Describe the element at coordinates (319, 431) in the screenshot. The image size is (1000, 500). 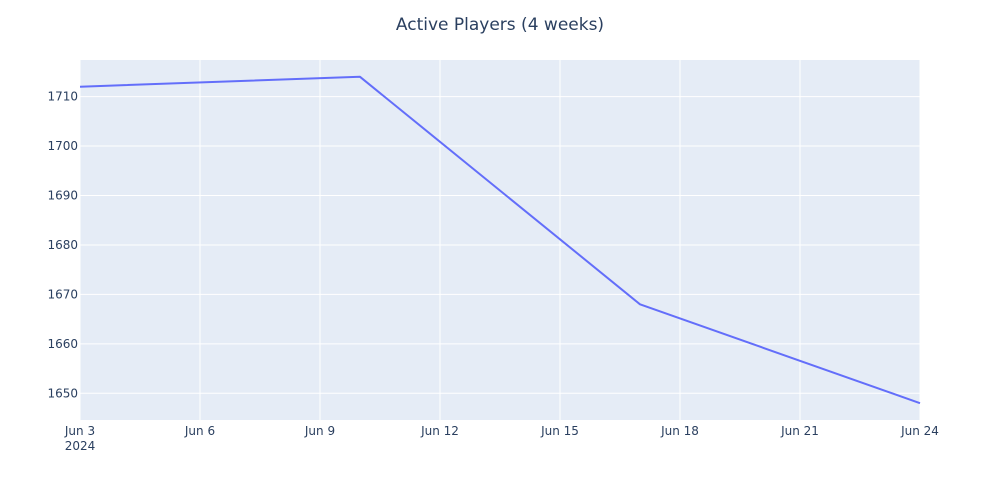
I see `x-tick-label: Jun 9` at that location.